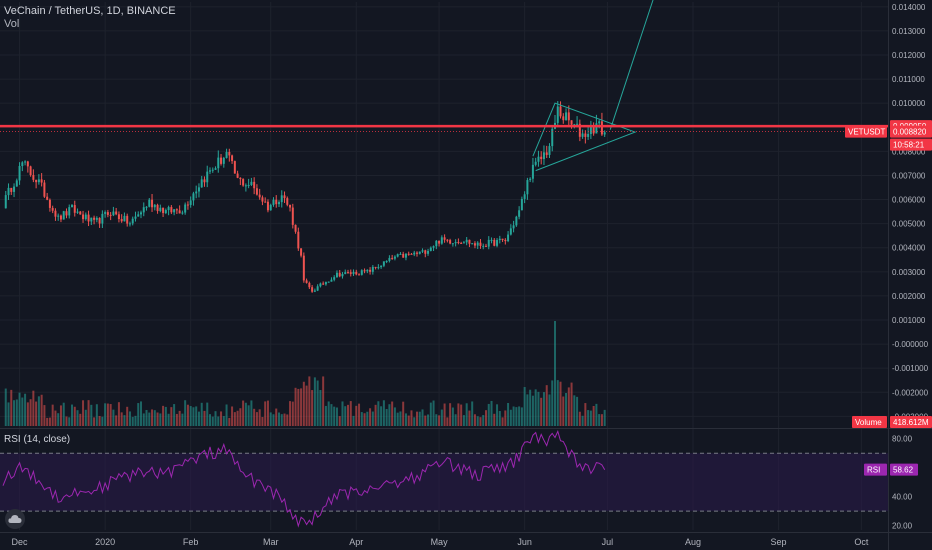  Describe the element at coordinates (20, 542) in the screenshot. I see `time-tick-label: Dec` at that location.